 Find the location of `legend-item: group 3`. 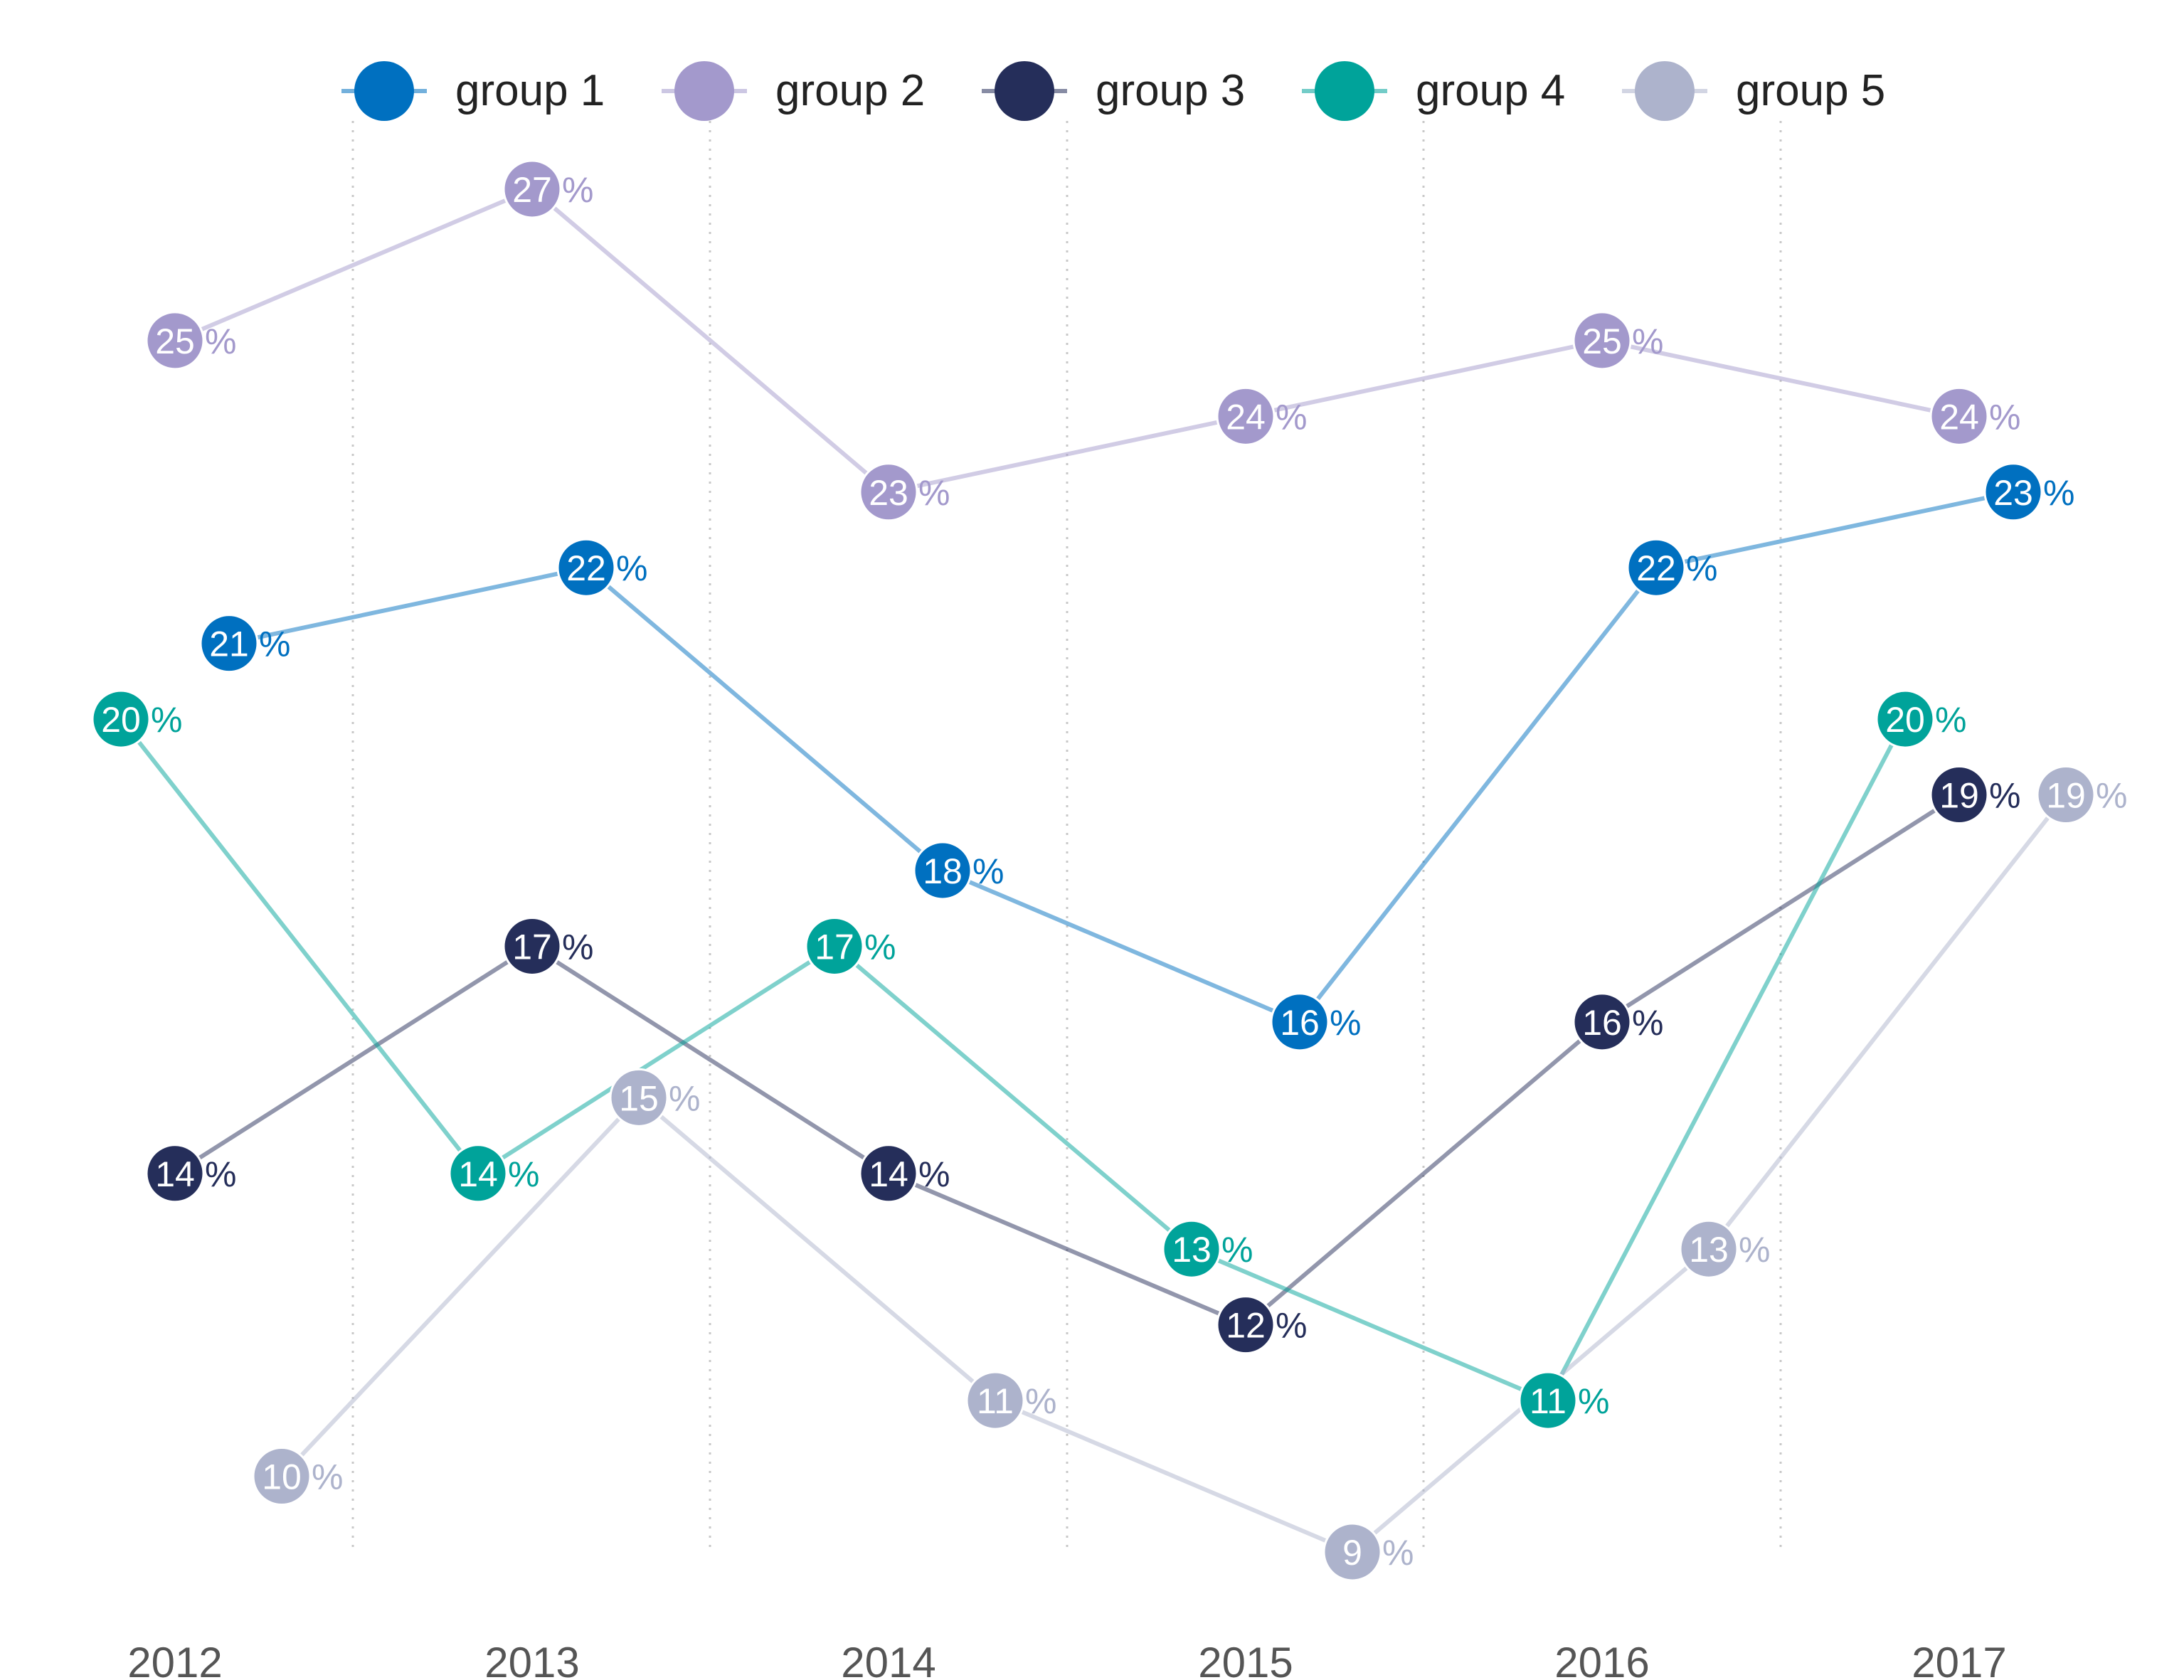

legend-item: group 3 is located at coordinates (1113, 91).